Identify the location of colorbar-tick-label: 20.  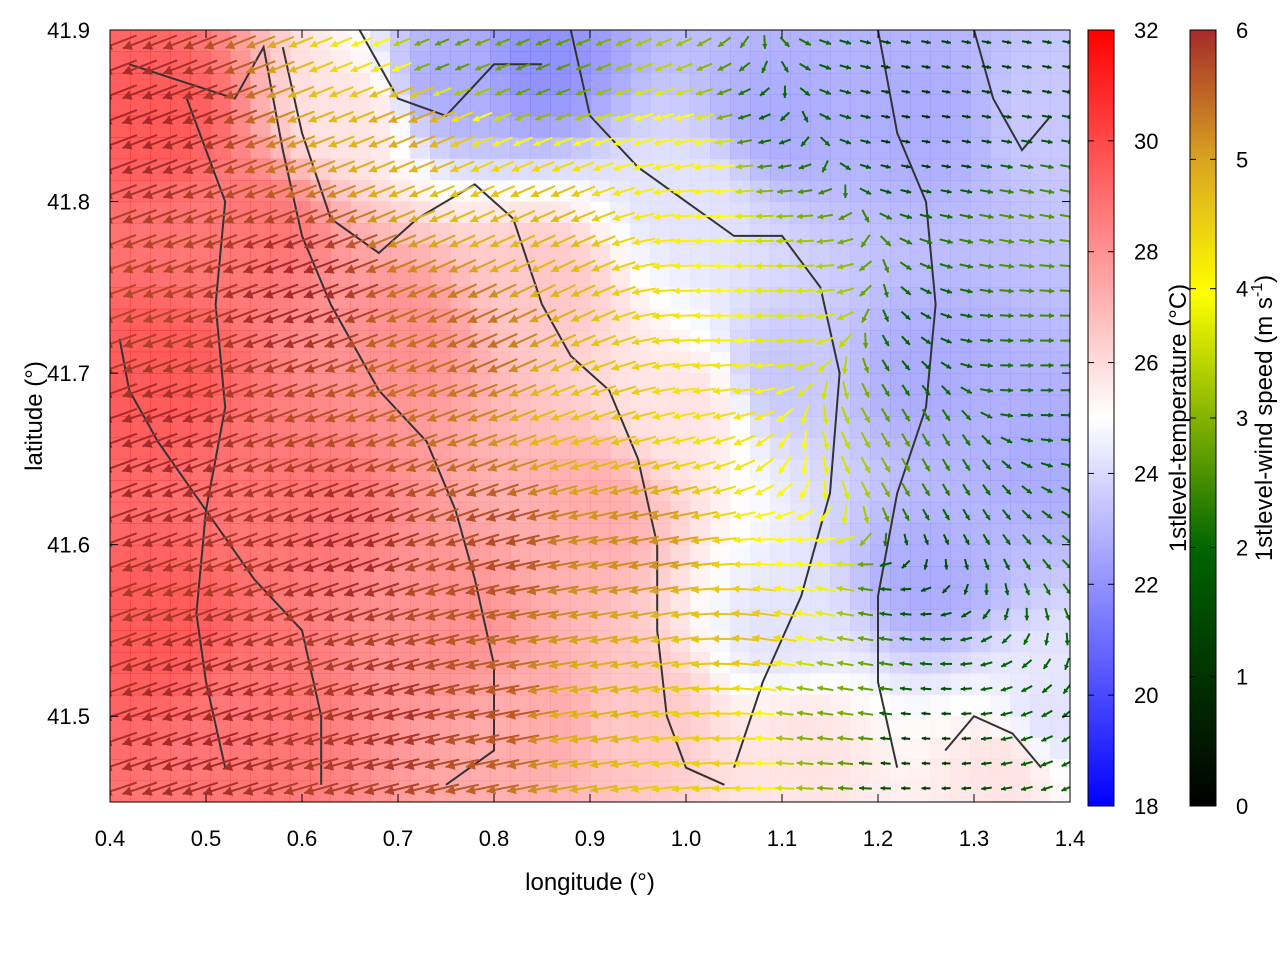
(1146, 695).